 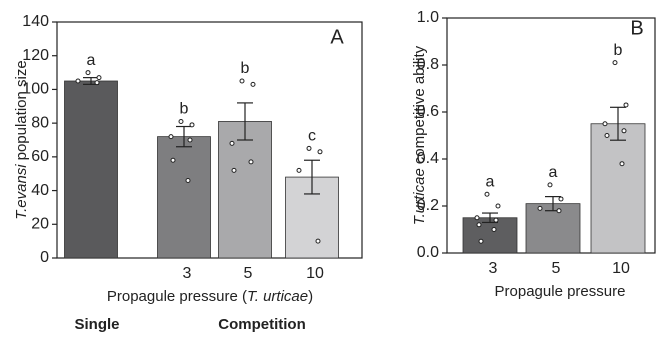 I want to click on x-axis-label-part: ), so click(x=310, y=296).